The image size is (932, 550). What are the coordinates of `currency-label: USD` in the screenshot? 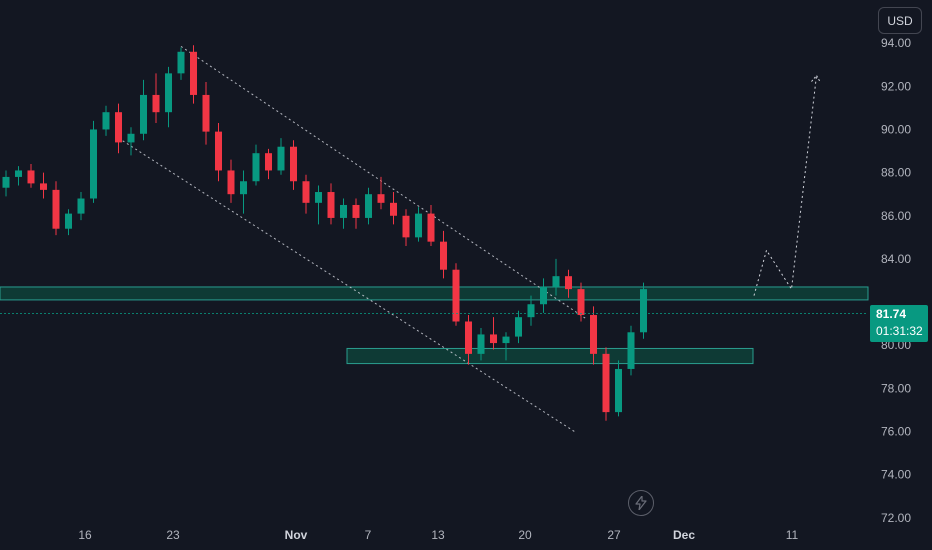 It's located at (900, 20).